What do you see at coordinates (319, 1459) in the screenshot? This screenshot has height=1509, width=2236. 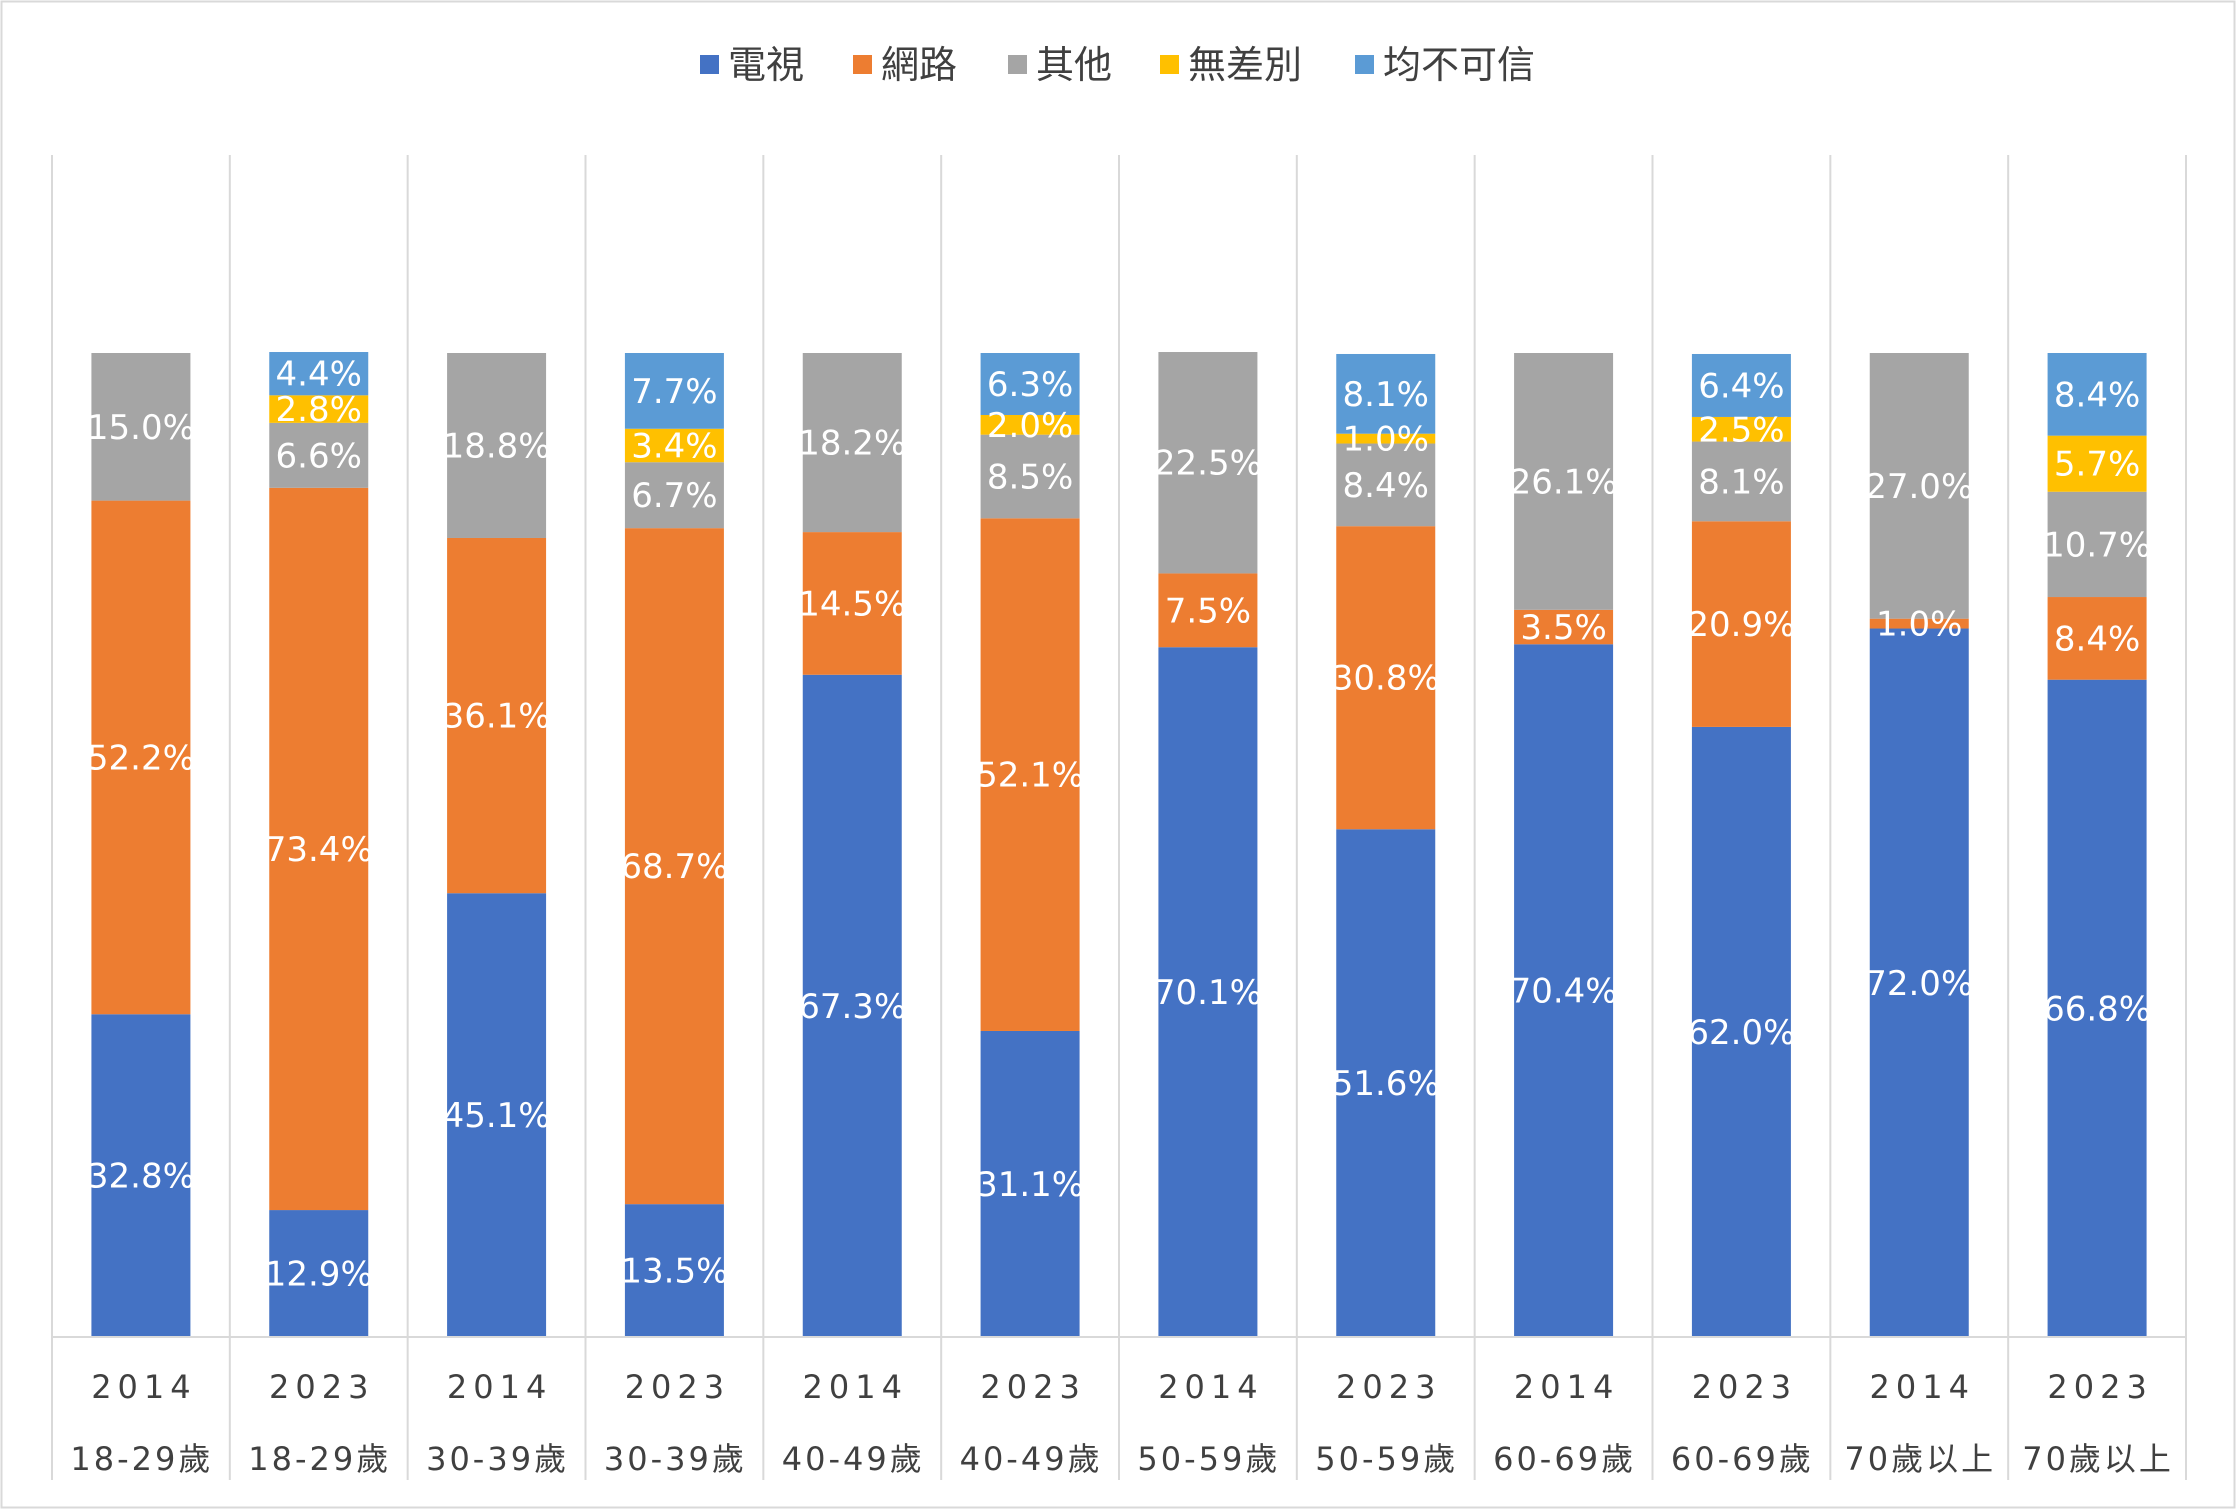 I see `x-tick-group: 18-29歲` at bounding box center [319, 1459].